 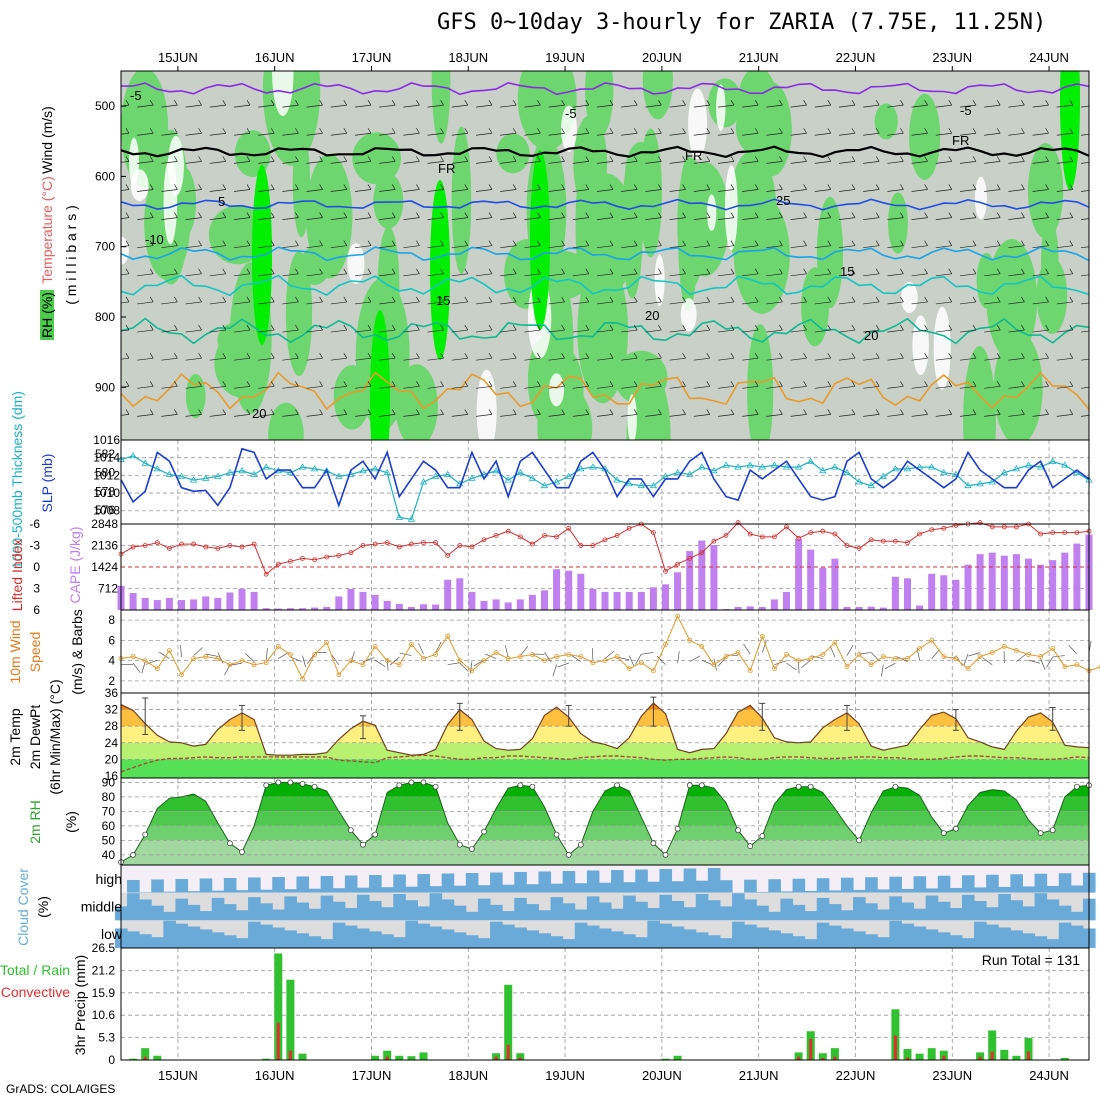 What do you see at coordinates (399, 1057) in the screenshot?
I see `precip-total-bar` at bounding box center [399, 1057].